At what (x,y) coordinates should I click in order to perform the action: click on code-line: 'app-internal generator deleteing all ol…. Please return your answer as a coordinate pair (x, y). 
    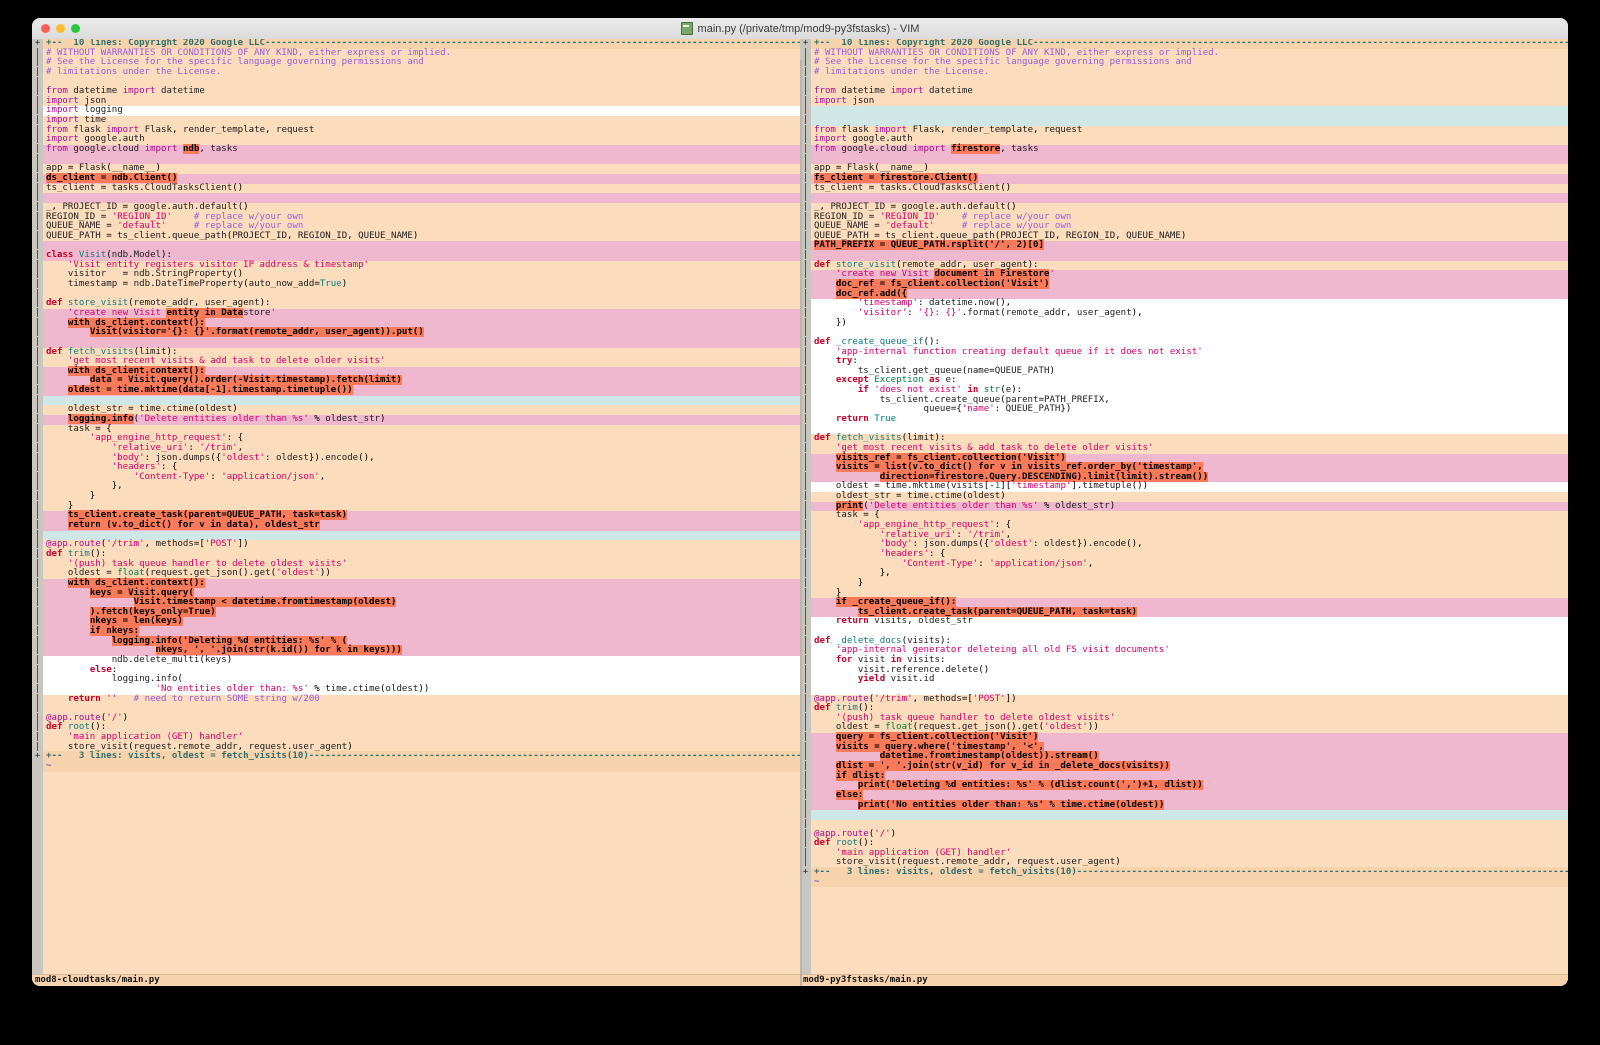
    Looking at the image, I should click on (1189, 651).